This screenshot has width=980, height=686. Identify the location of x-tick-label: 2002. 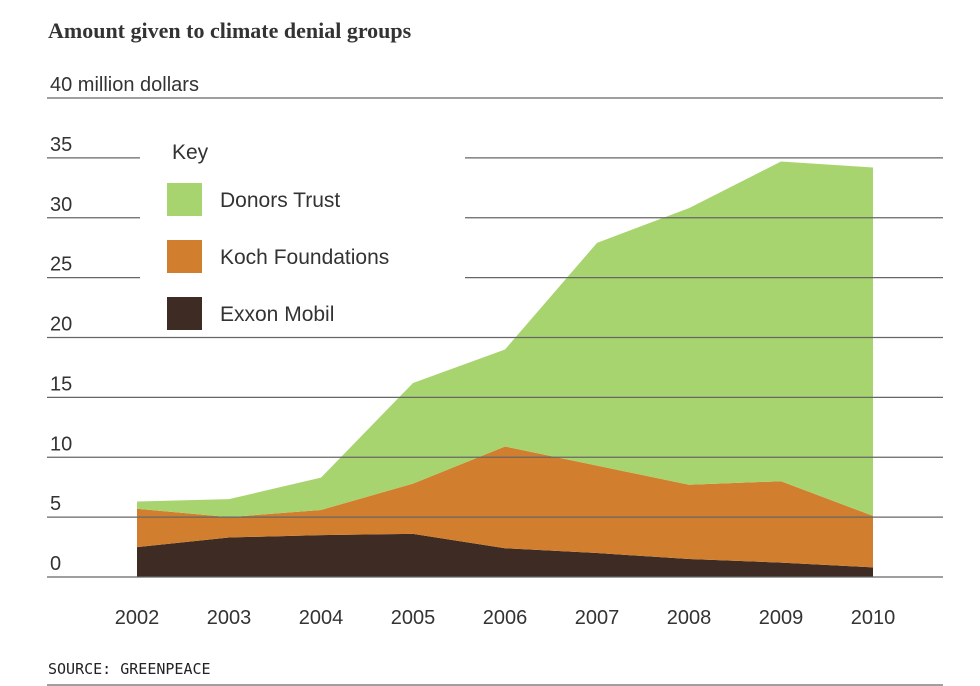
(137, 618).